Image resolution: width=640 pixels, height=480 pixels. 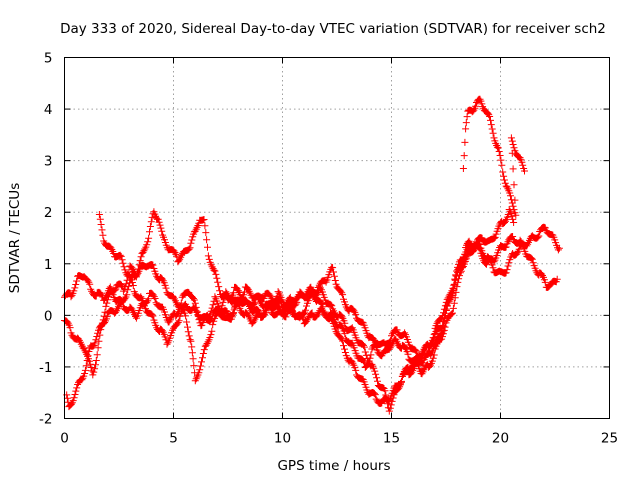 What do you see at coordinates (282, 439) in the screenshot?
I see `x-tick-label: 10` at bounding box center [282, 439].